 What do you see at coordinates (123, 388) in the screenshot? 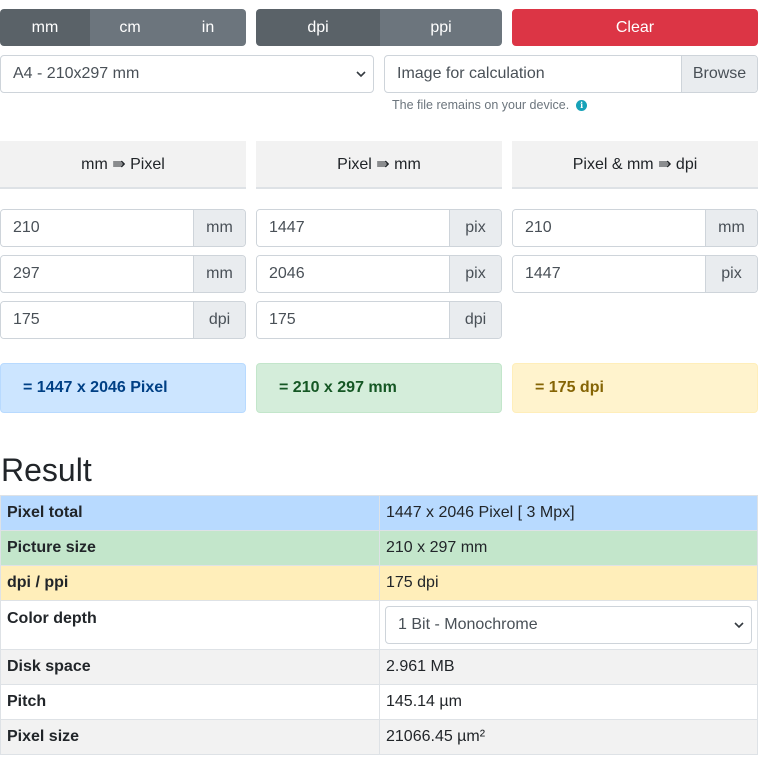
I see `pixel-result-box: = 1447 x 2046 Pixel` at bounding box center [123, 388].